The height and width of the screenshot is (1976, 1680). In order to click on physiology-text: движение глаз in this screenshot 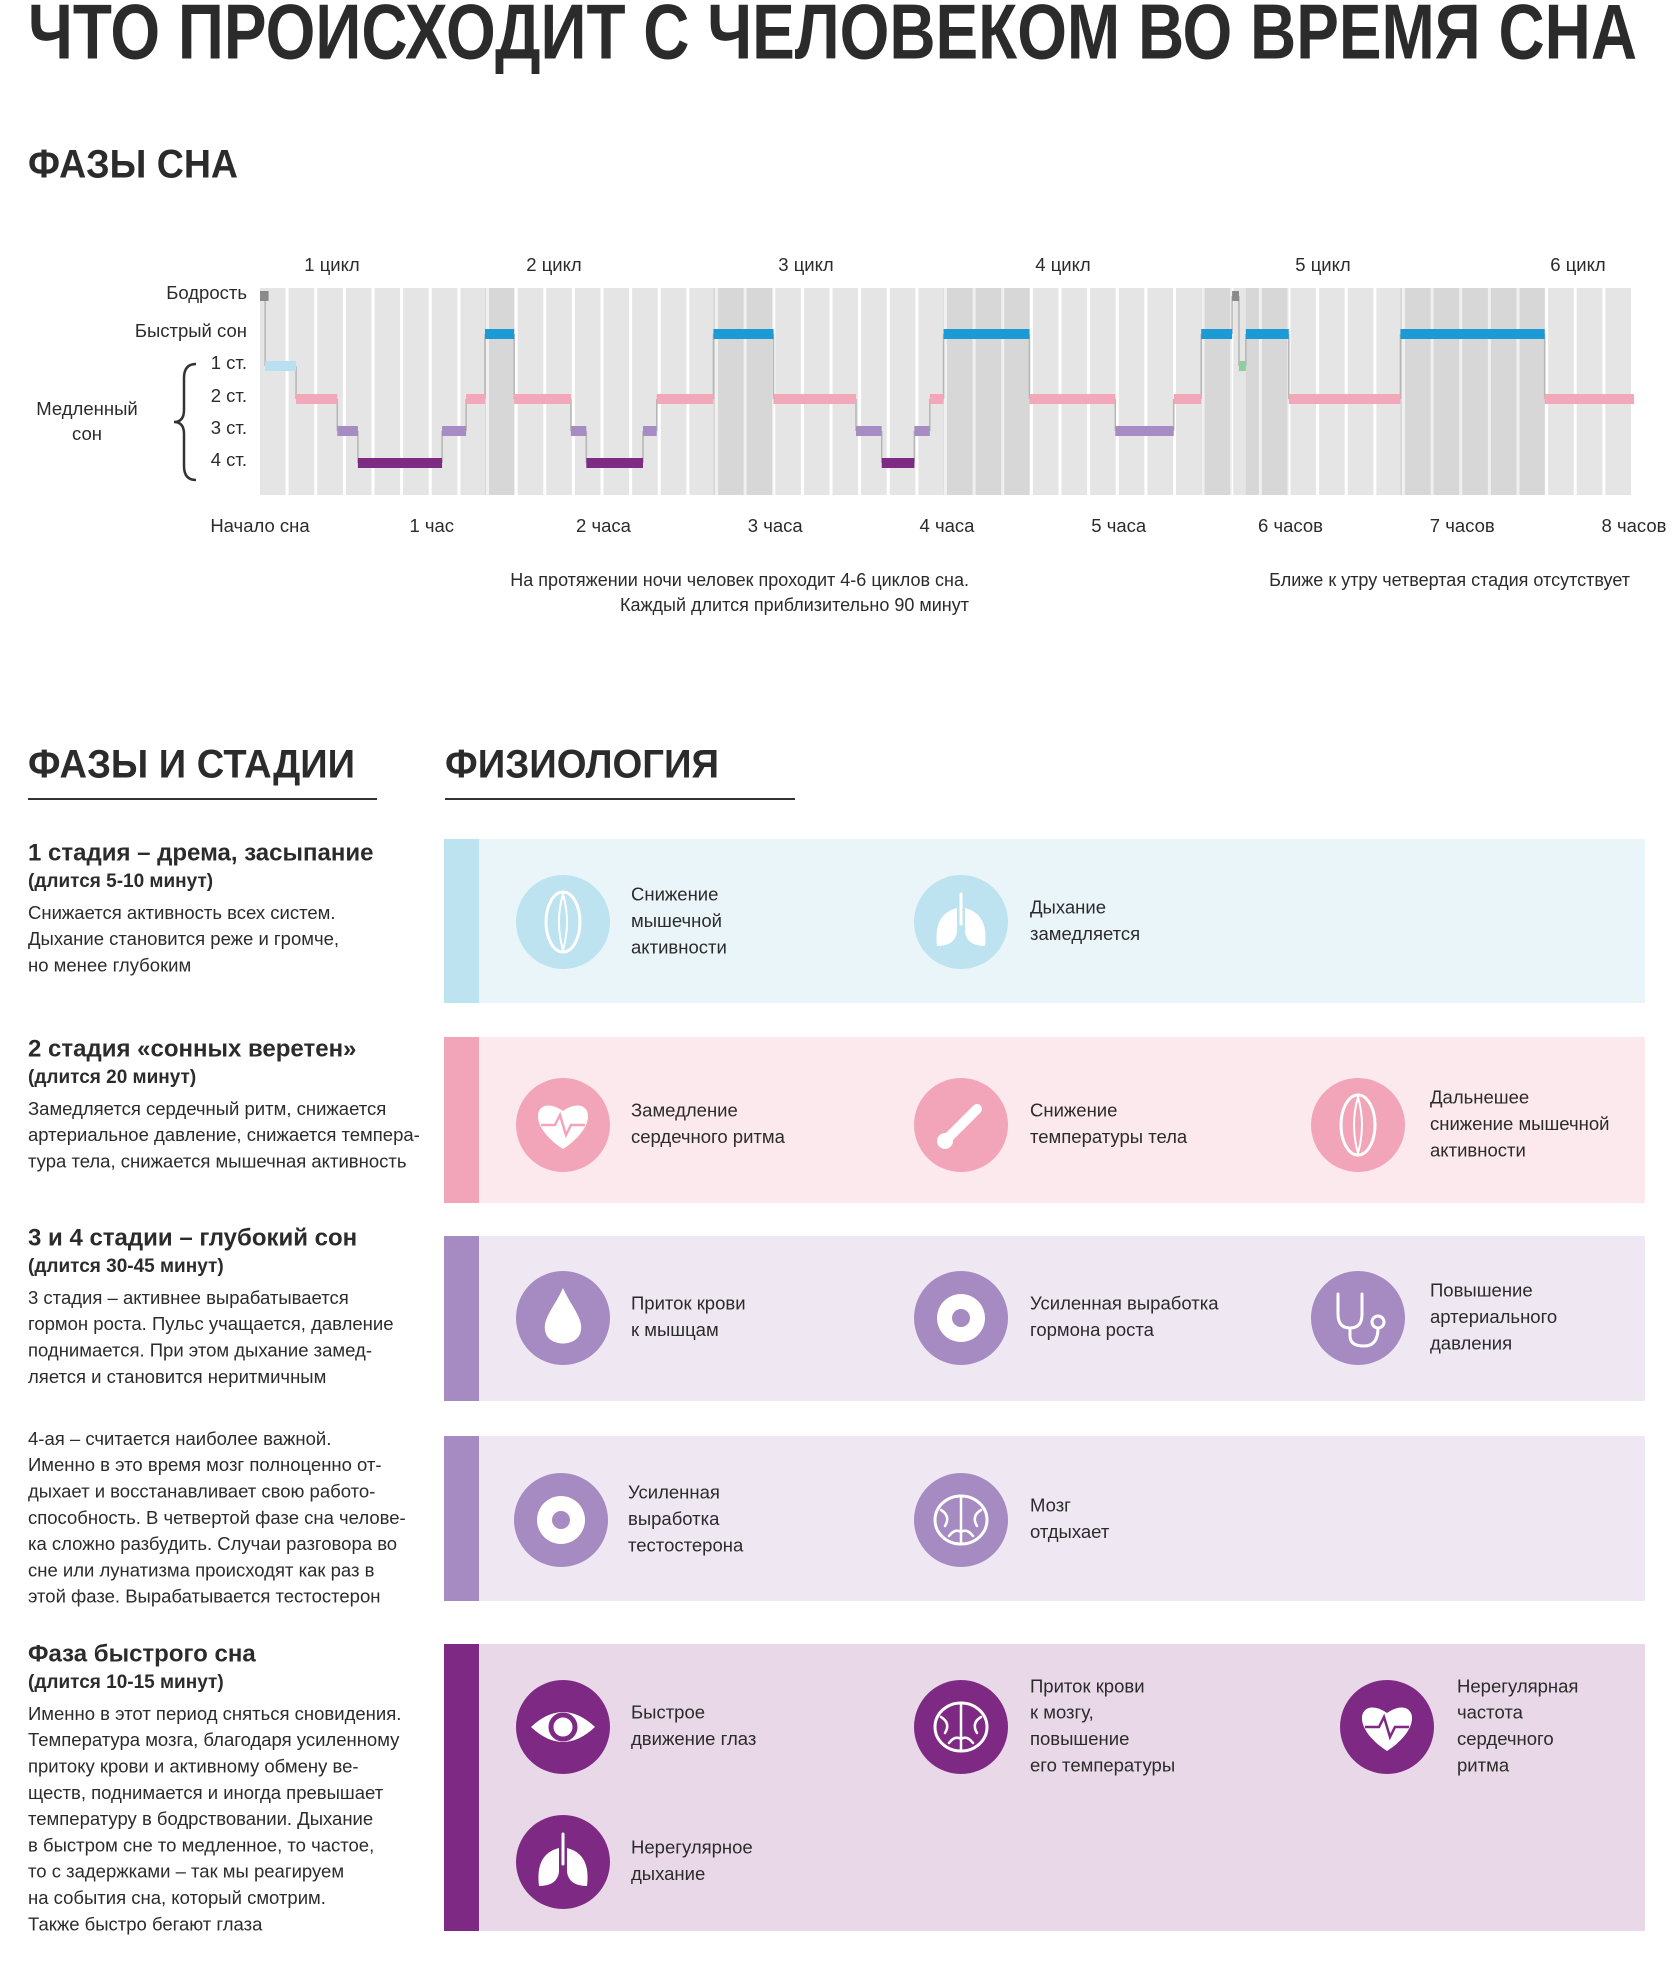, I will do `click(693, 1738)`.